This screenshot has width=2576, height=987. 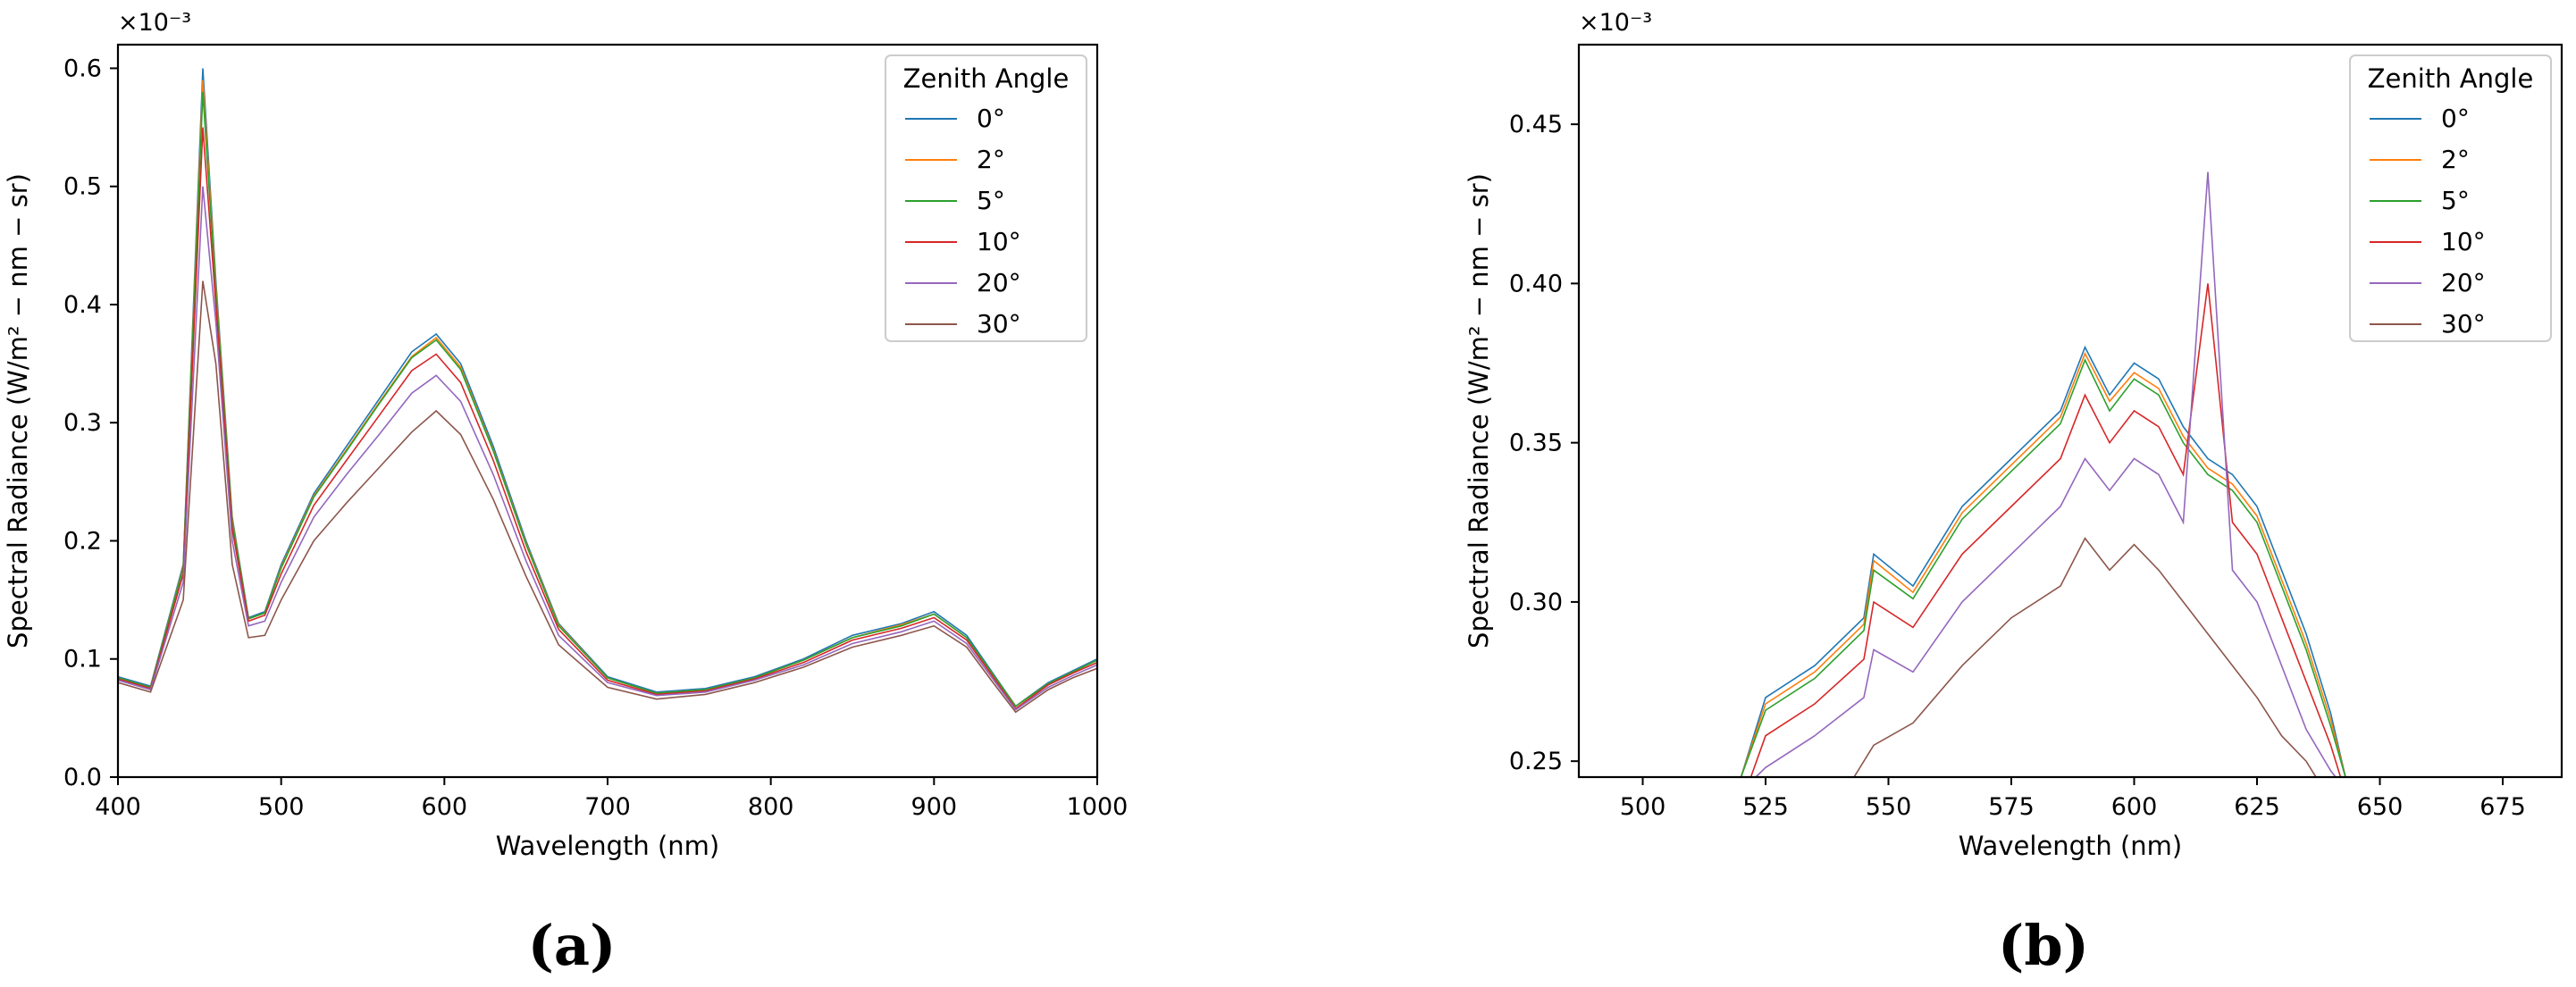 What do you see at coordinates (1889, 807) in the screenshot?
I see `x-tick-label: 550` at bounding box center [1889, 807].